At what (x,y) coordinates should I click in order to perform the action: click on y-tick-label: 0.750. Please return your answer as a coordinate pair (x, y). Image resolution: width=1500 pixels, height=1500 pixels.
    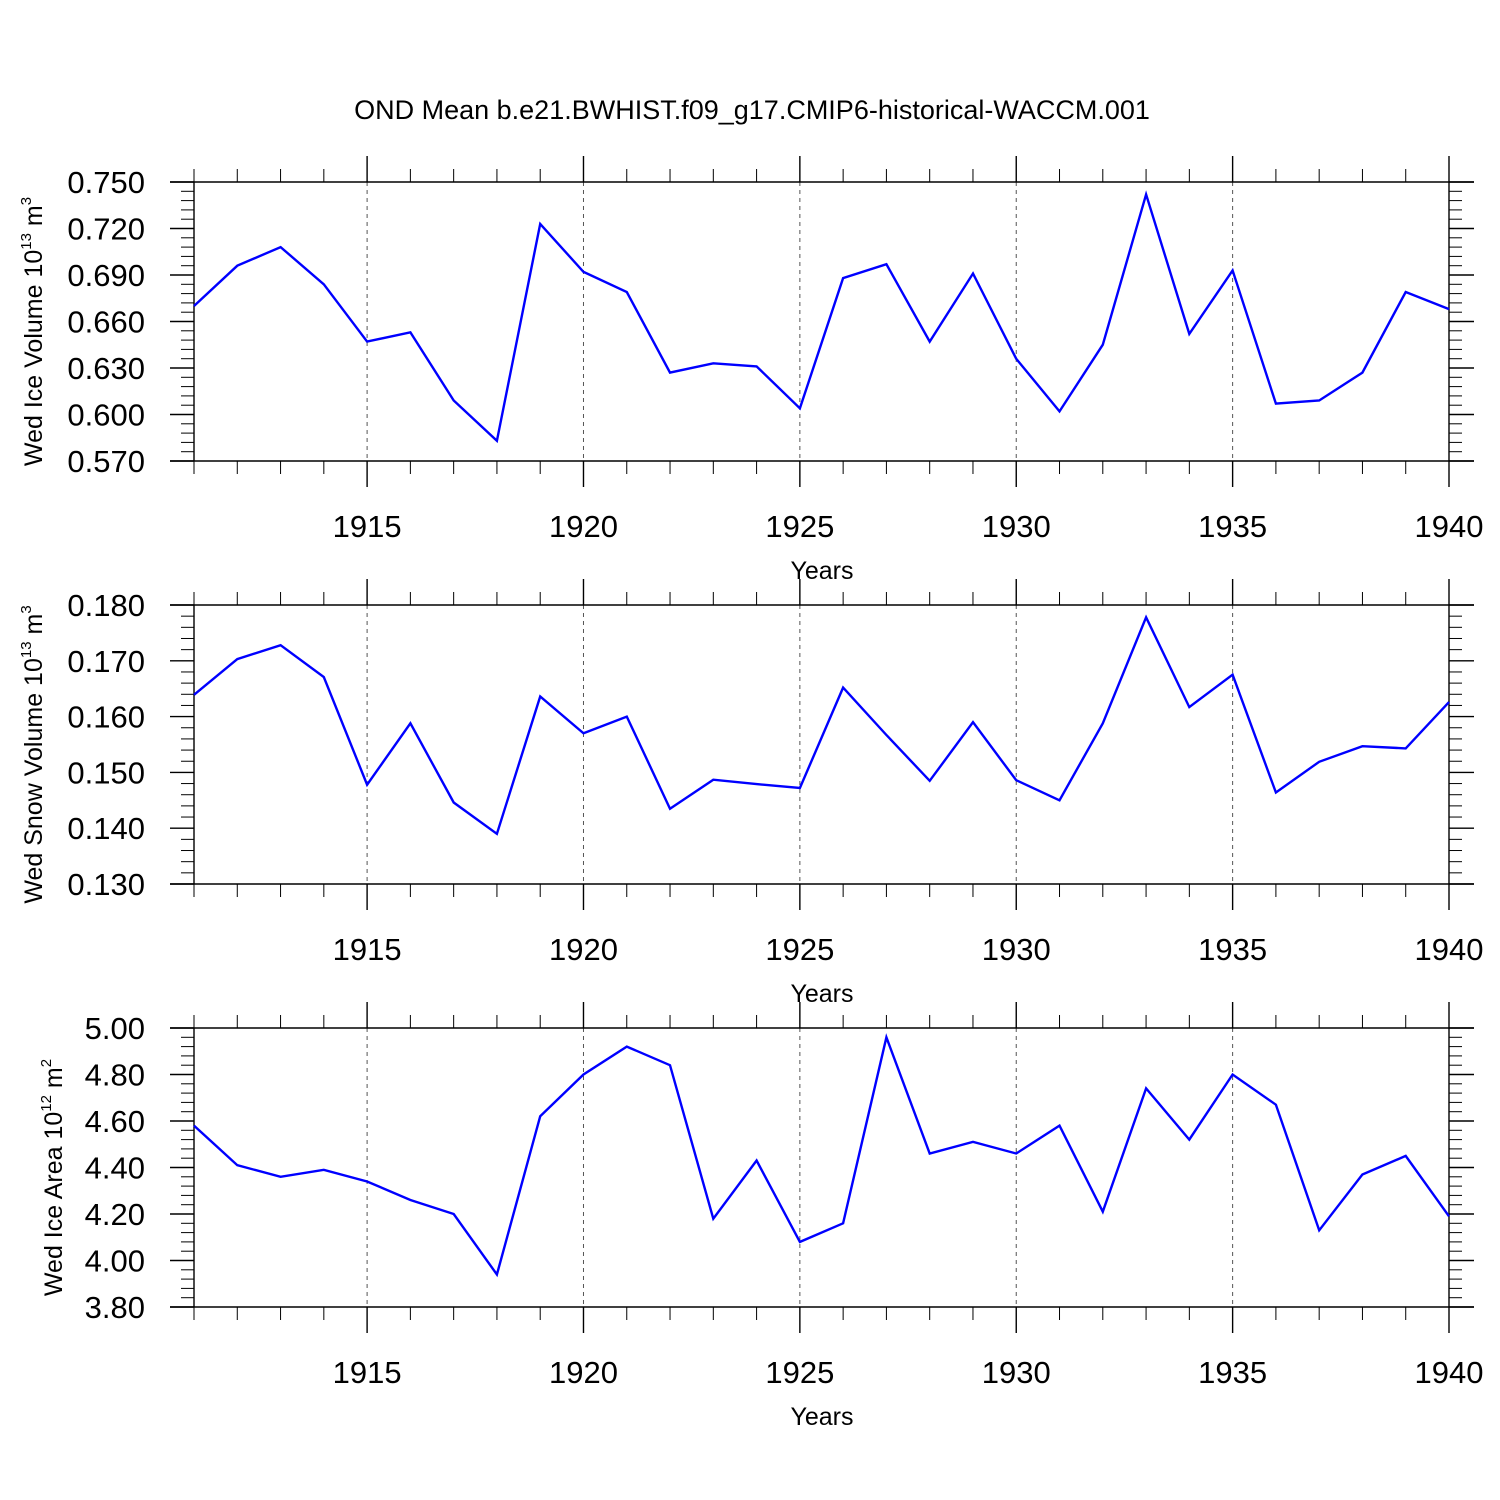
    Looking at the image, I should click on (106, 182).